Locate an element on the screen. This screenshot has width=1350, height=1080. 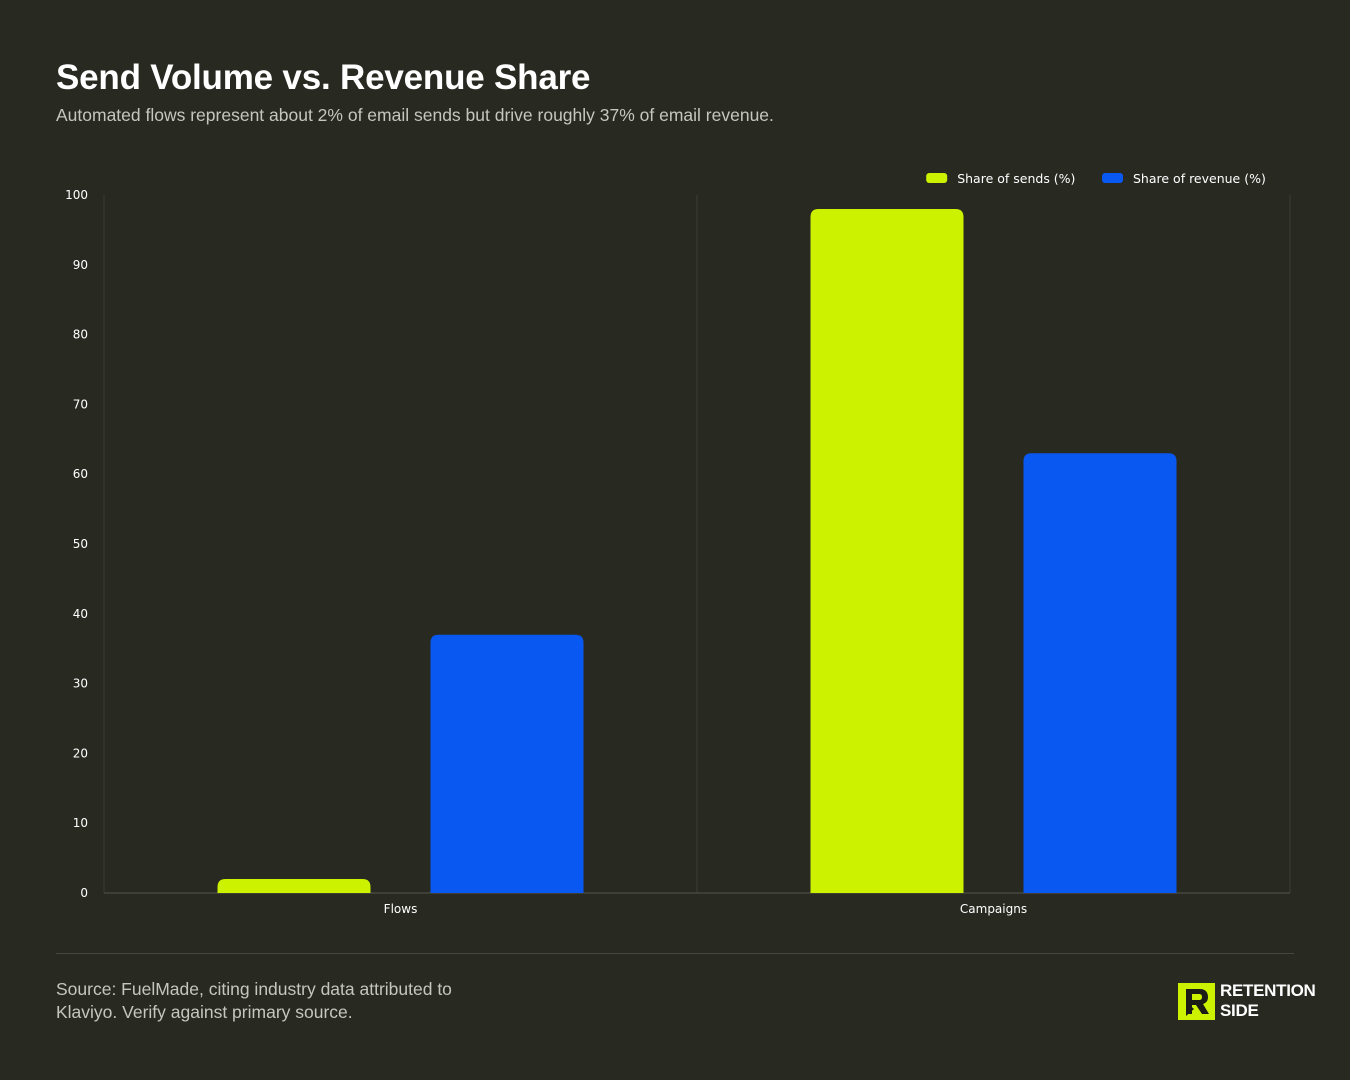
logo-wordmark: RETENTION SIDE is located at coordinates (1268, 1001).